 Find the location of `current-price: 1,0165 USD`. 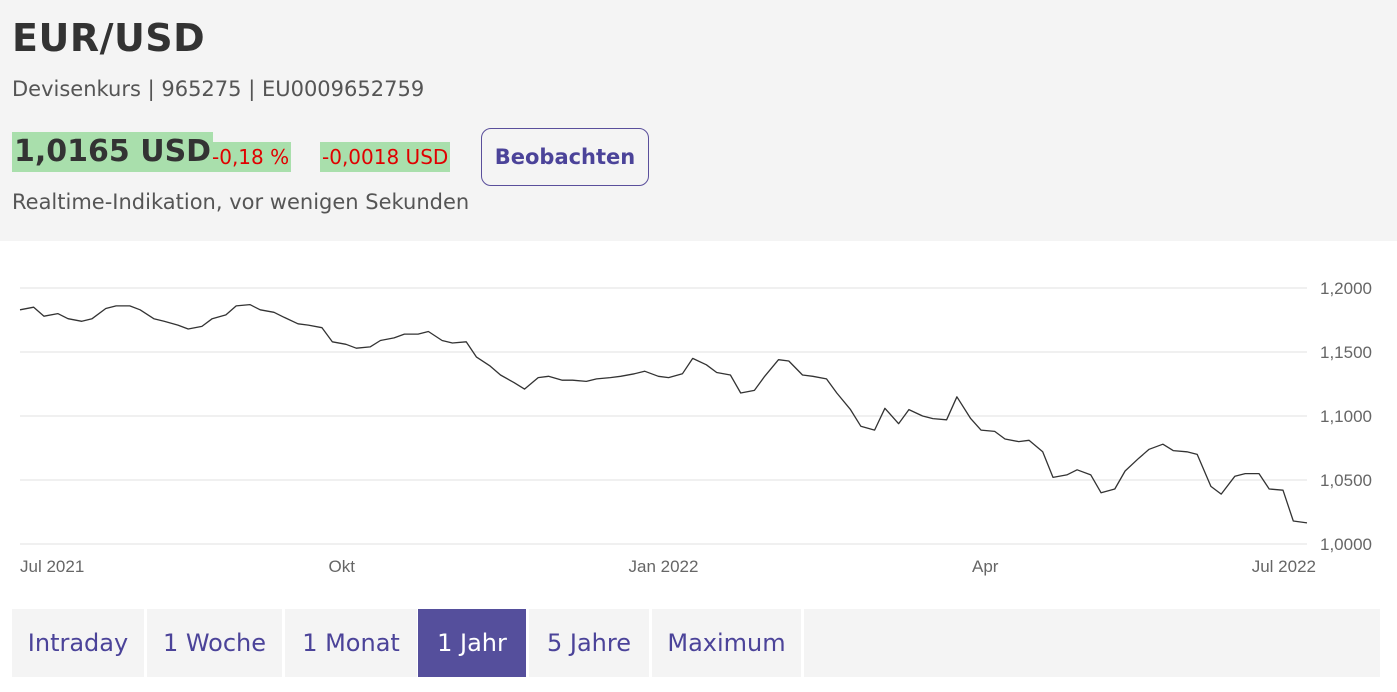

current-price: 1,0165 USD is located at coordinates (113, 152).